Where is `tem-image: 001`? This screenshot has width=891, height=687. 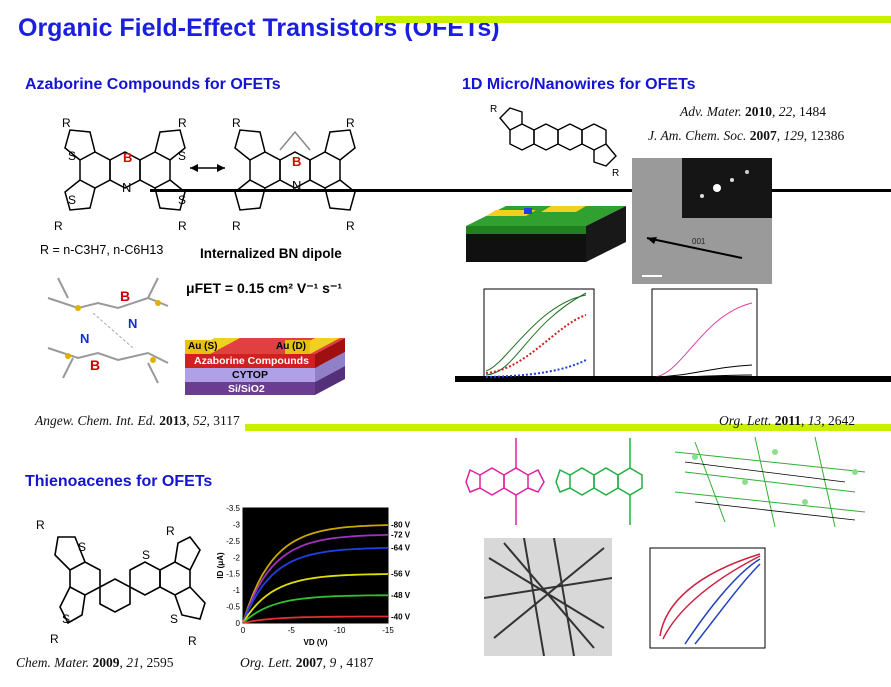 tem-image: 001 is located at coordinates (702, 221).